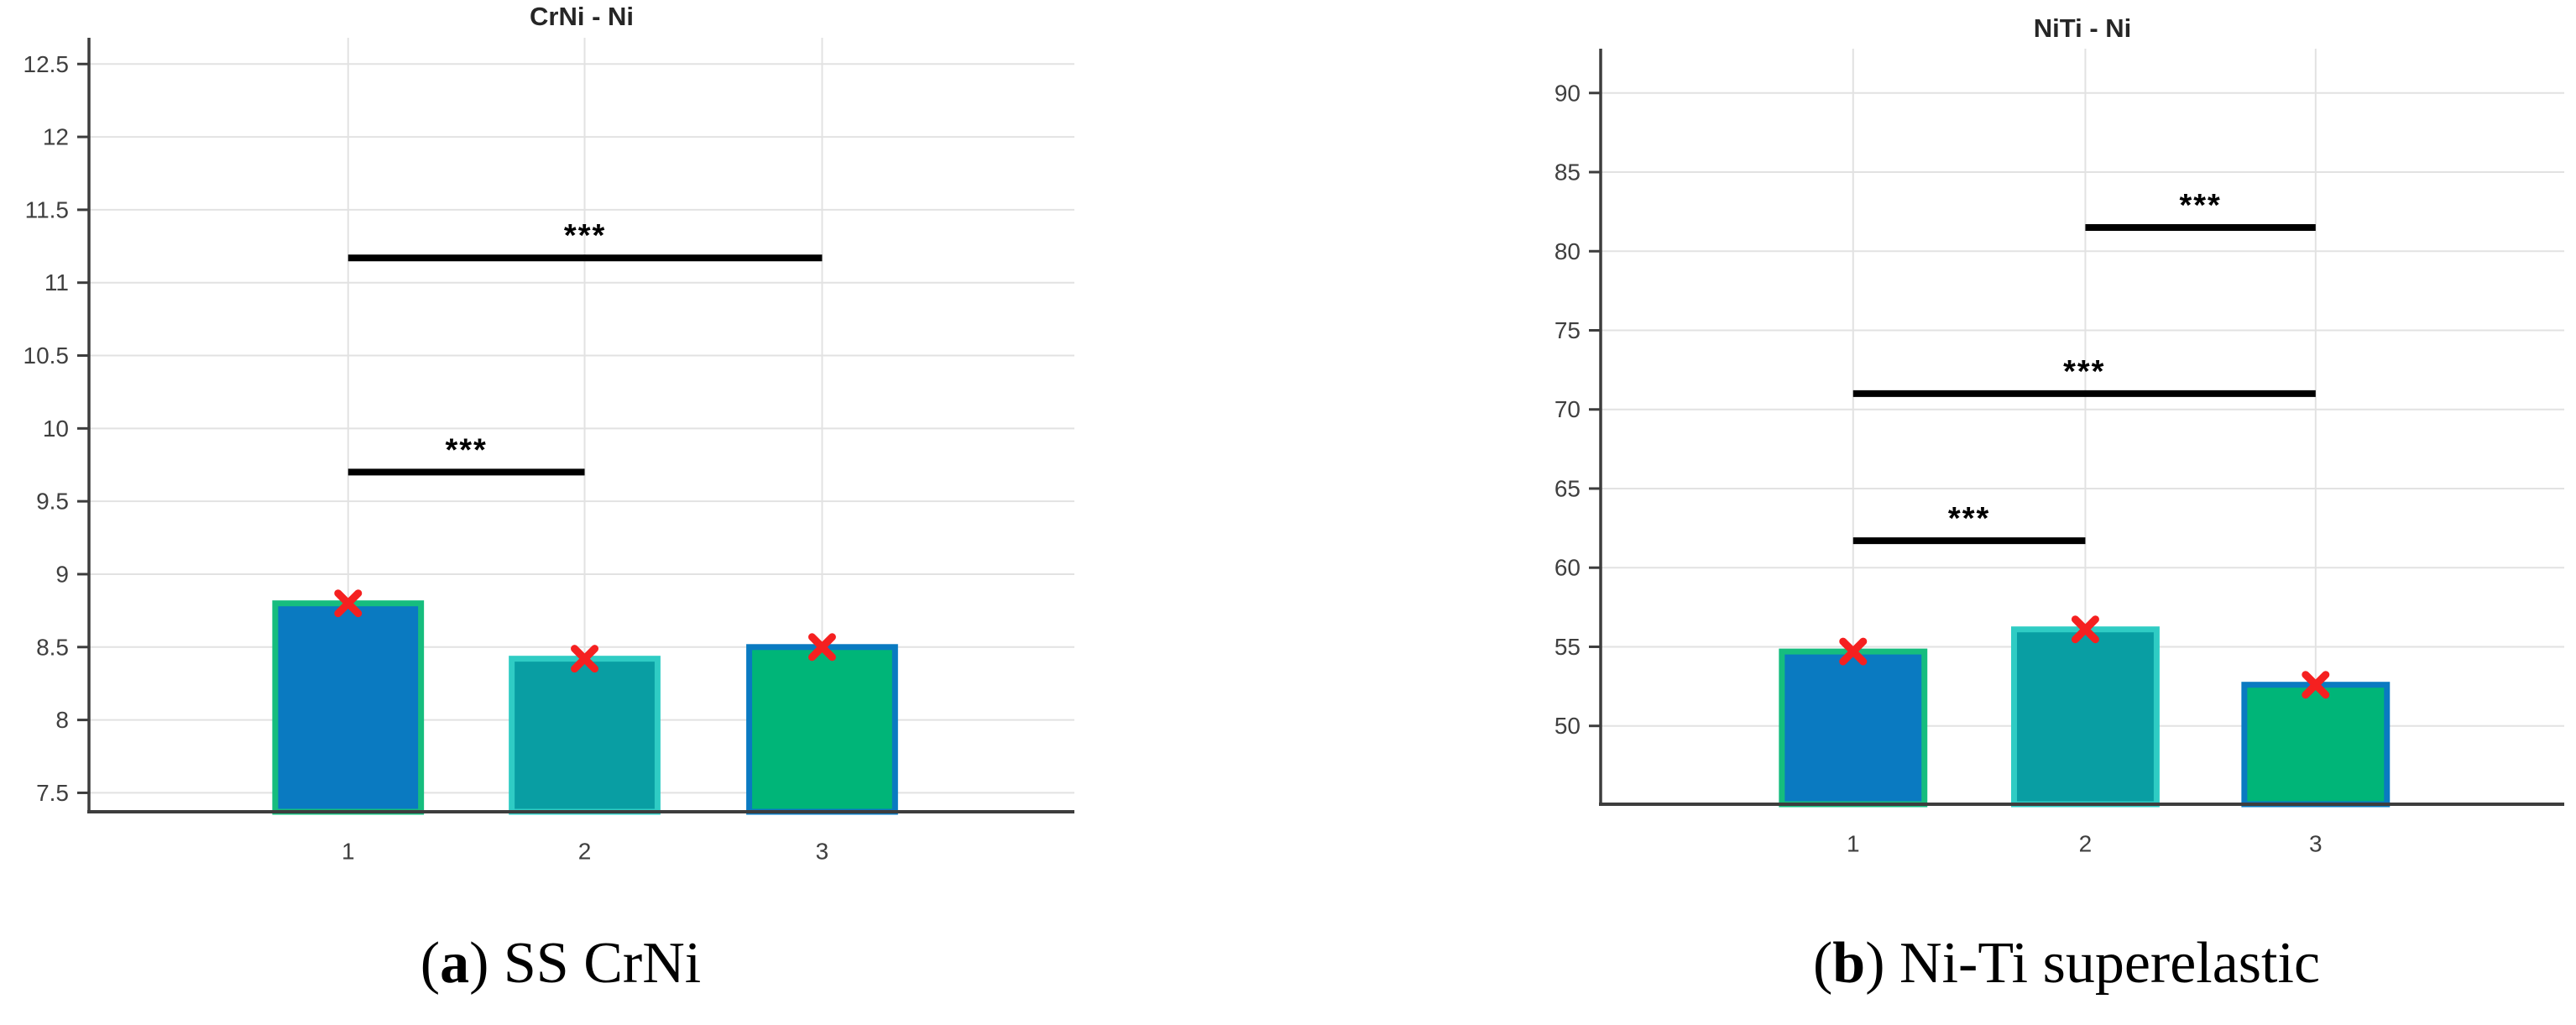 The width and height of the screenshot is (2576, 1025). Describe the element at coordinates (47, 64) in the screenshot. I see `y-tick-label: 12.5` at that location.